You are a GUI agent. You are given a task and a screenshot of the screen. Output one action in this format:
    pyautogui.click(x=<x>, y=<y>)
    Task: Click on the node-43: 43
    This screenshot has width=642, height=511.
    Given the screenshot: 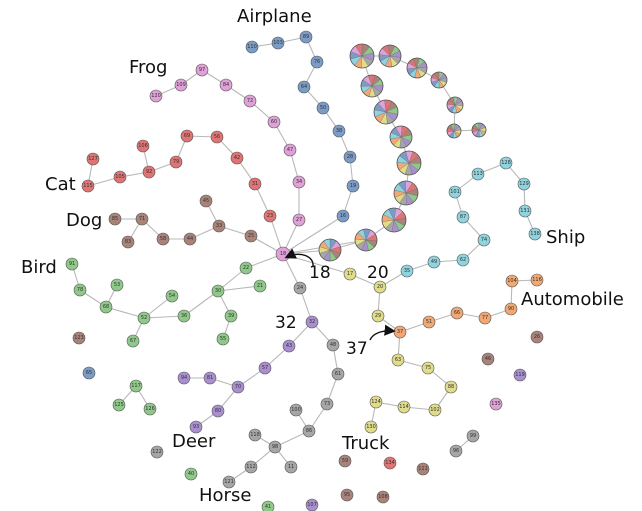 What is the action you would take?
    pyautogui.click(x=289, y=346)
    